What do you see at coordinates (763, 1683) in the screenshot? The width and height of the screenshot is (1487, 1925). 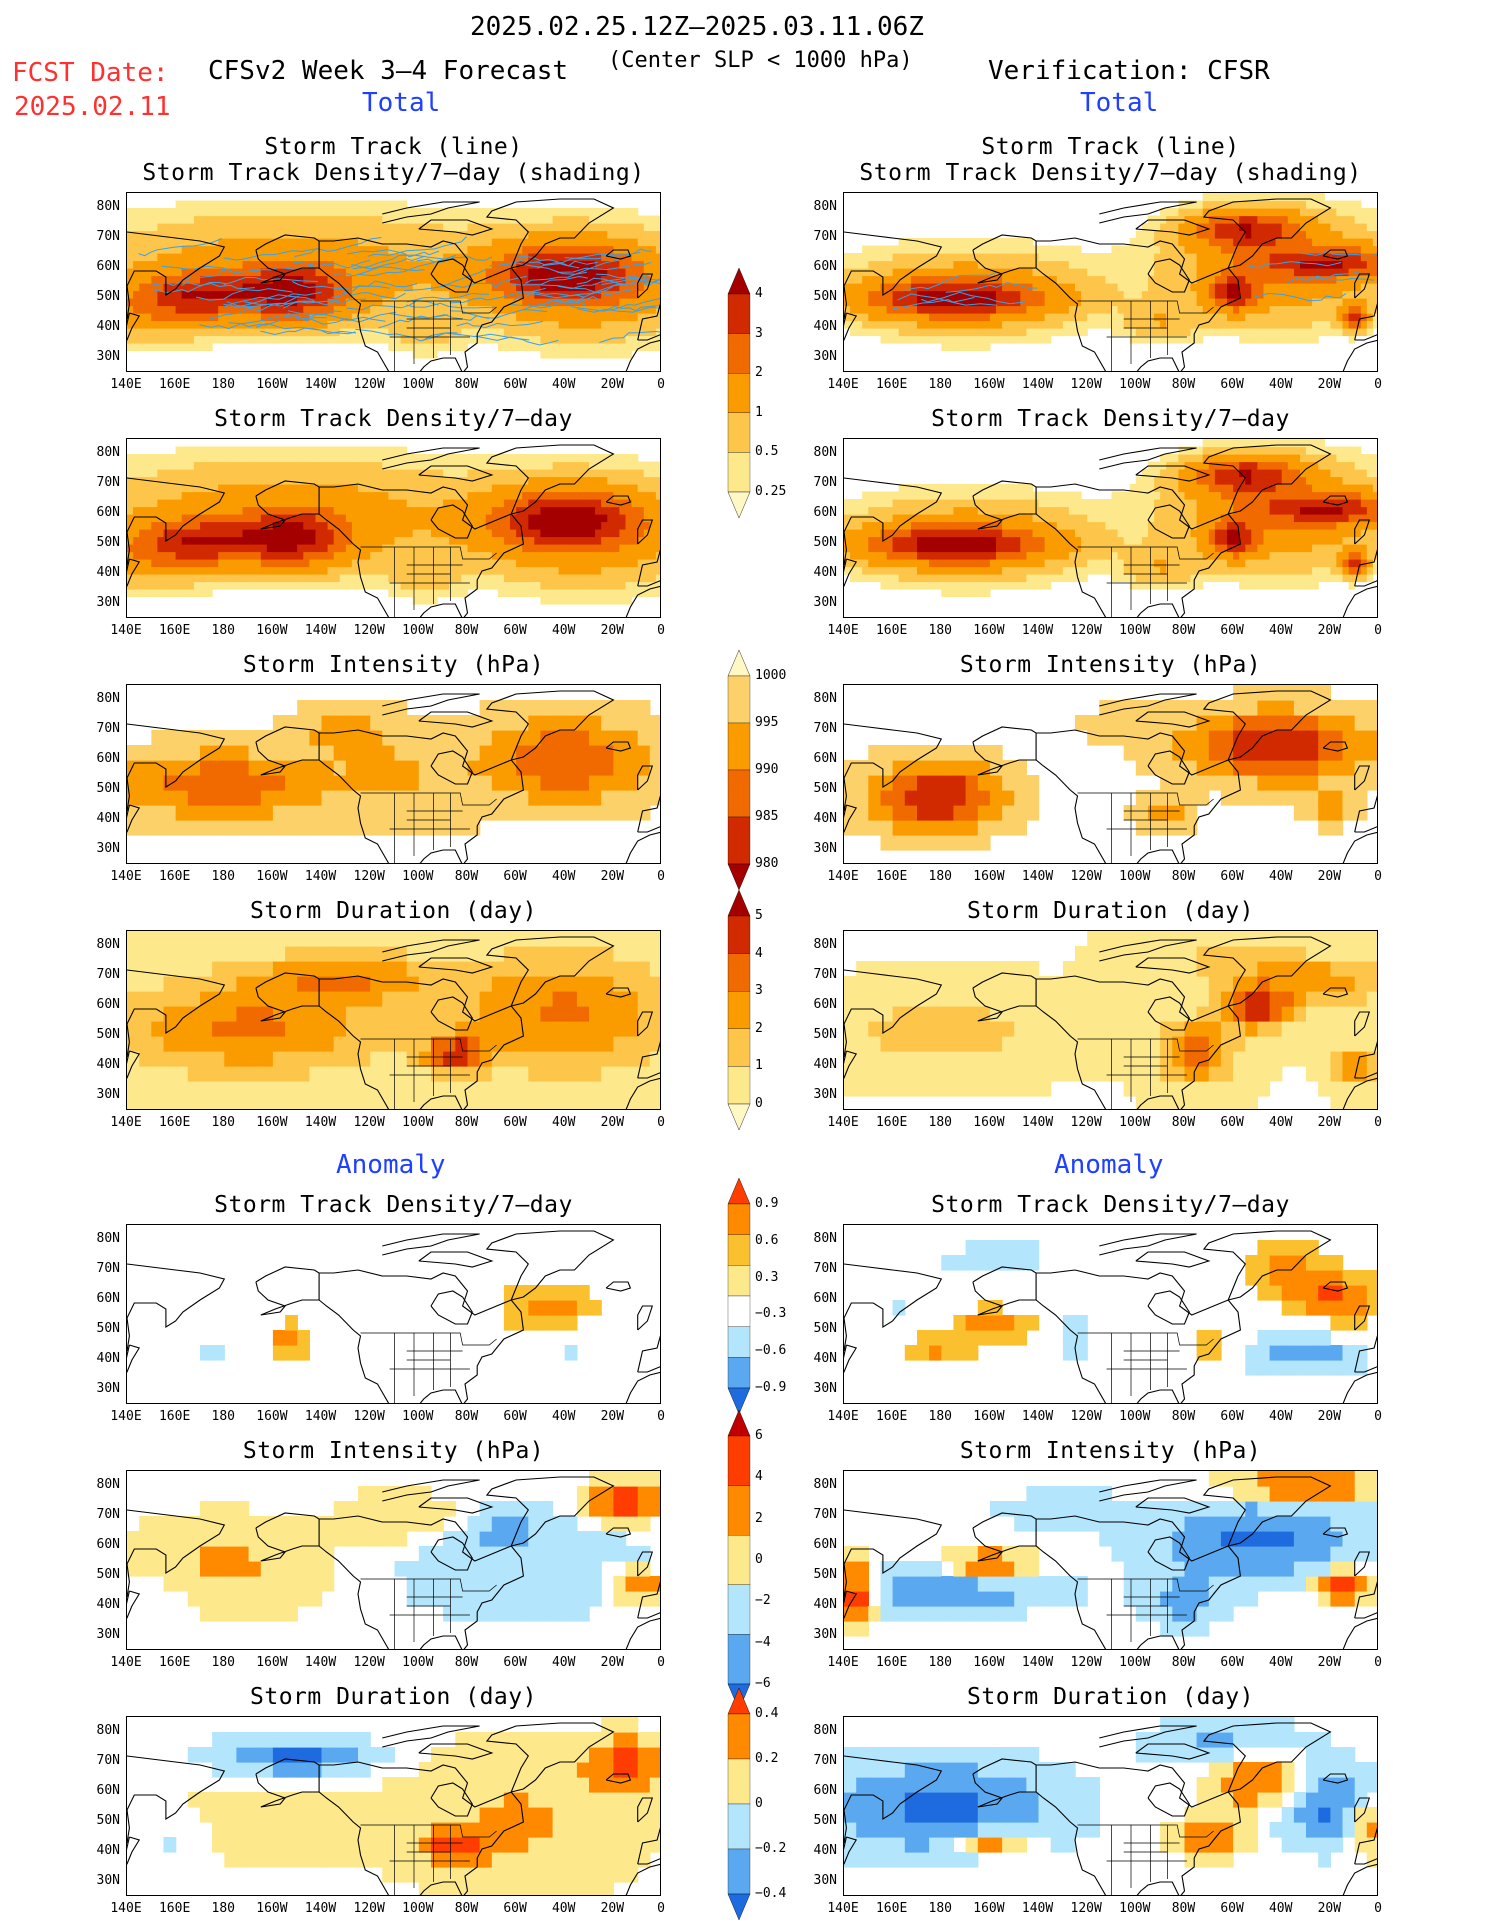 I see `colorbar-label: −6` at bounding box center [763, 1683].